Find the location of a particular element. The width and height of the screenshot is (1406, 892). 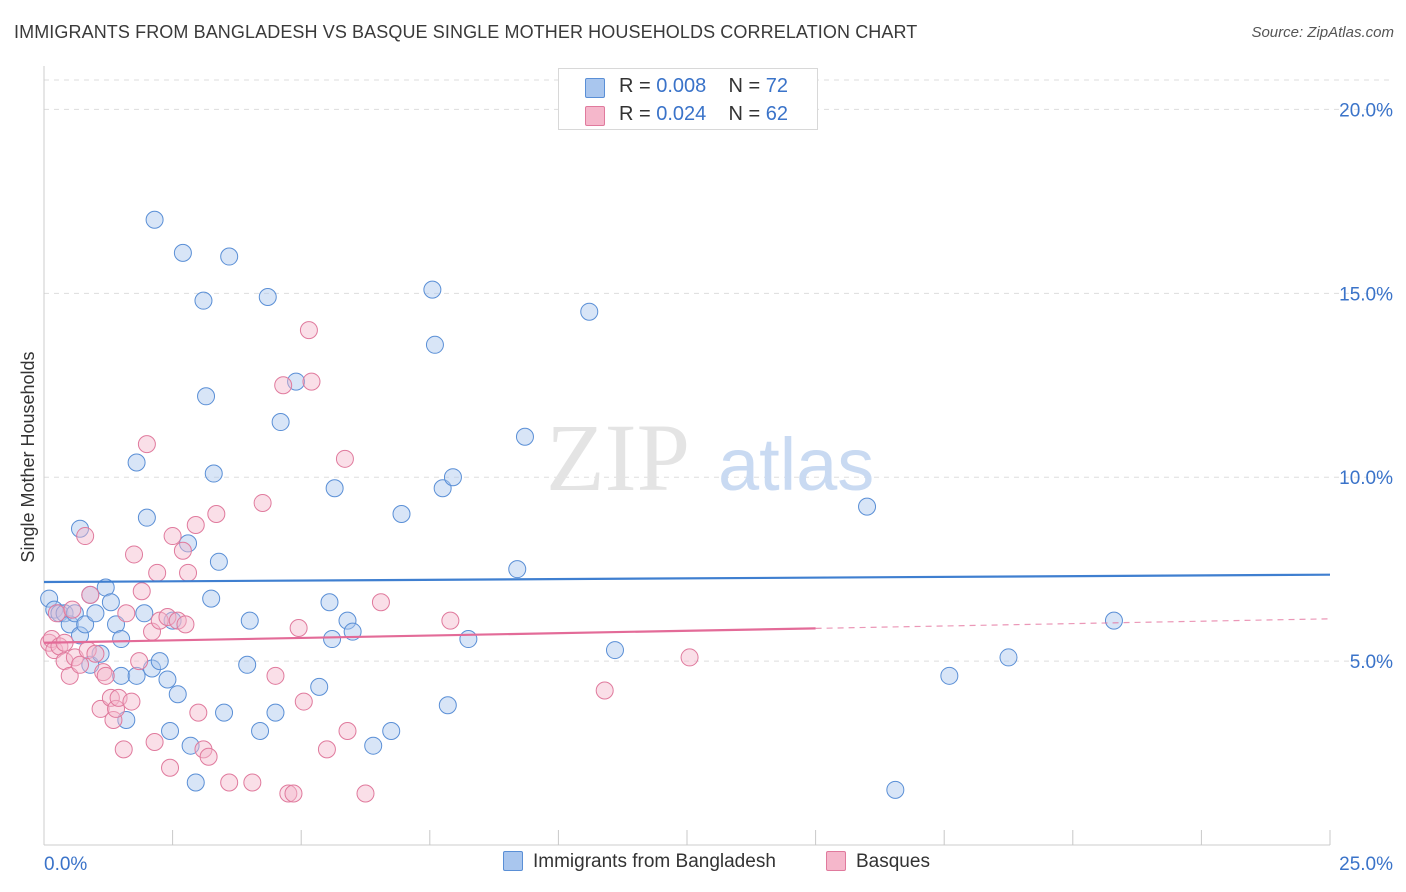

bottom-legend-label-series1: Immigrants from Bangladesh is located at coordinates (654, 861).